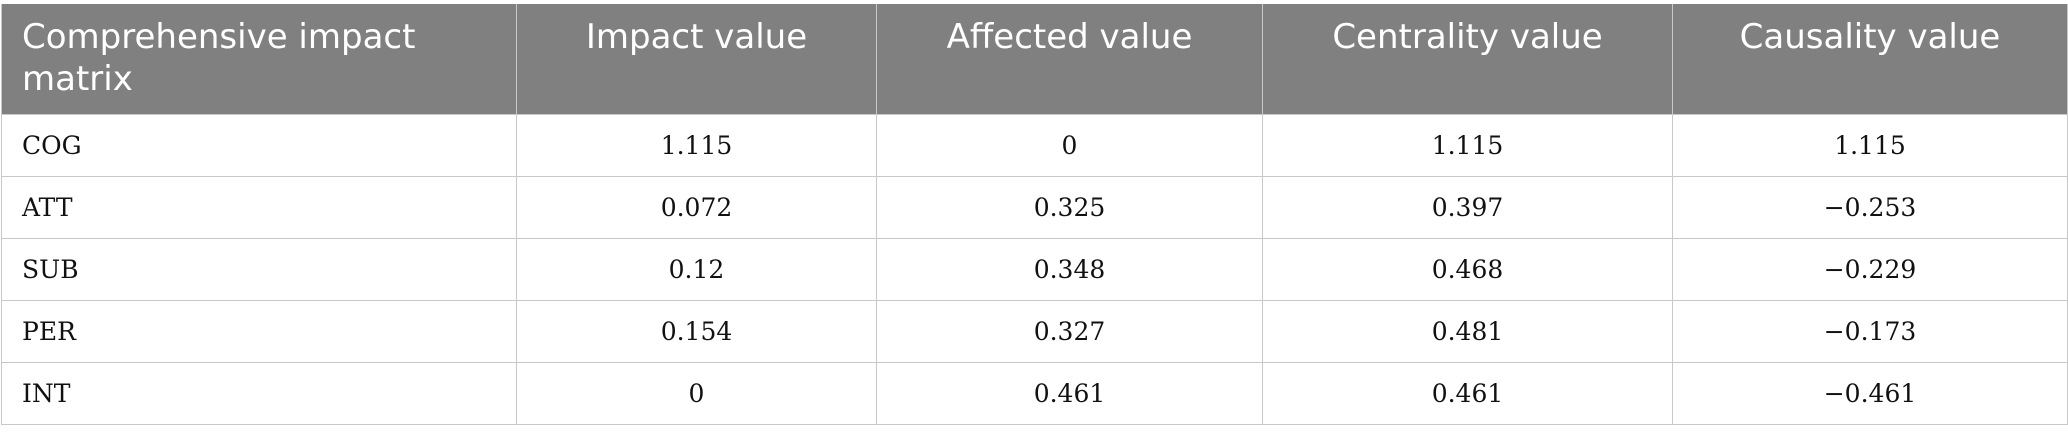  I want to click on affected-cell: 0.327, so click(1069, 331).